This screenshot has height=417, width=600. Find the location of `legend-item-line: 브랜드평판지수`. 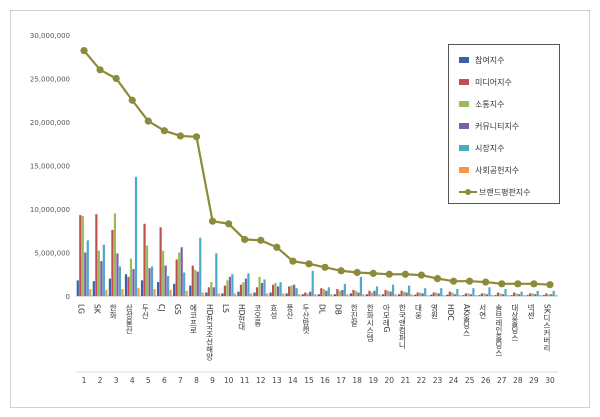

legend-item-line: 브랜드평판지수 is located at coordinates (504, 192).